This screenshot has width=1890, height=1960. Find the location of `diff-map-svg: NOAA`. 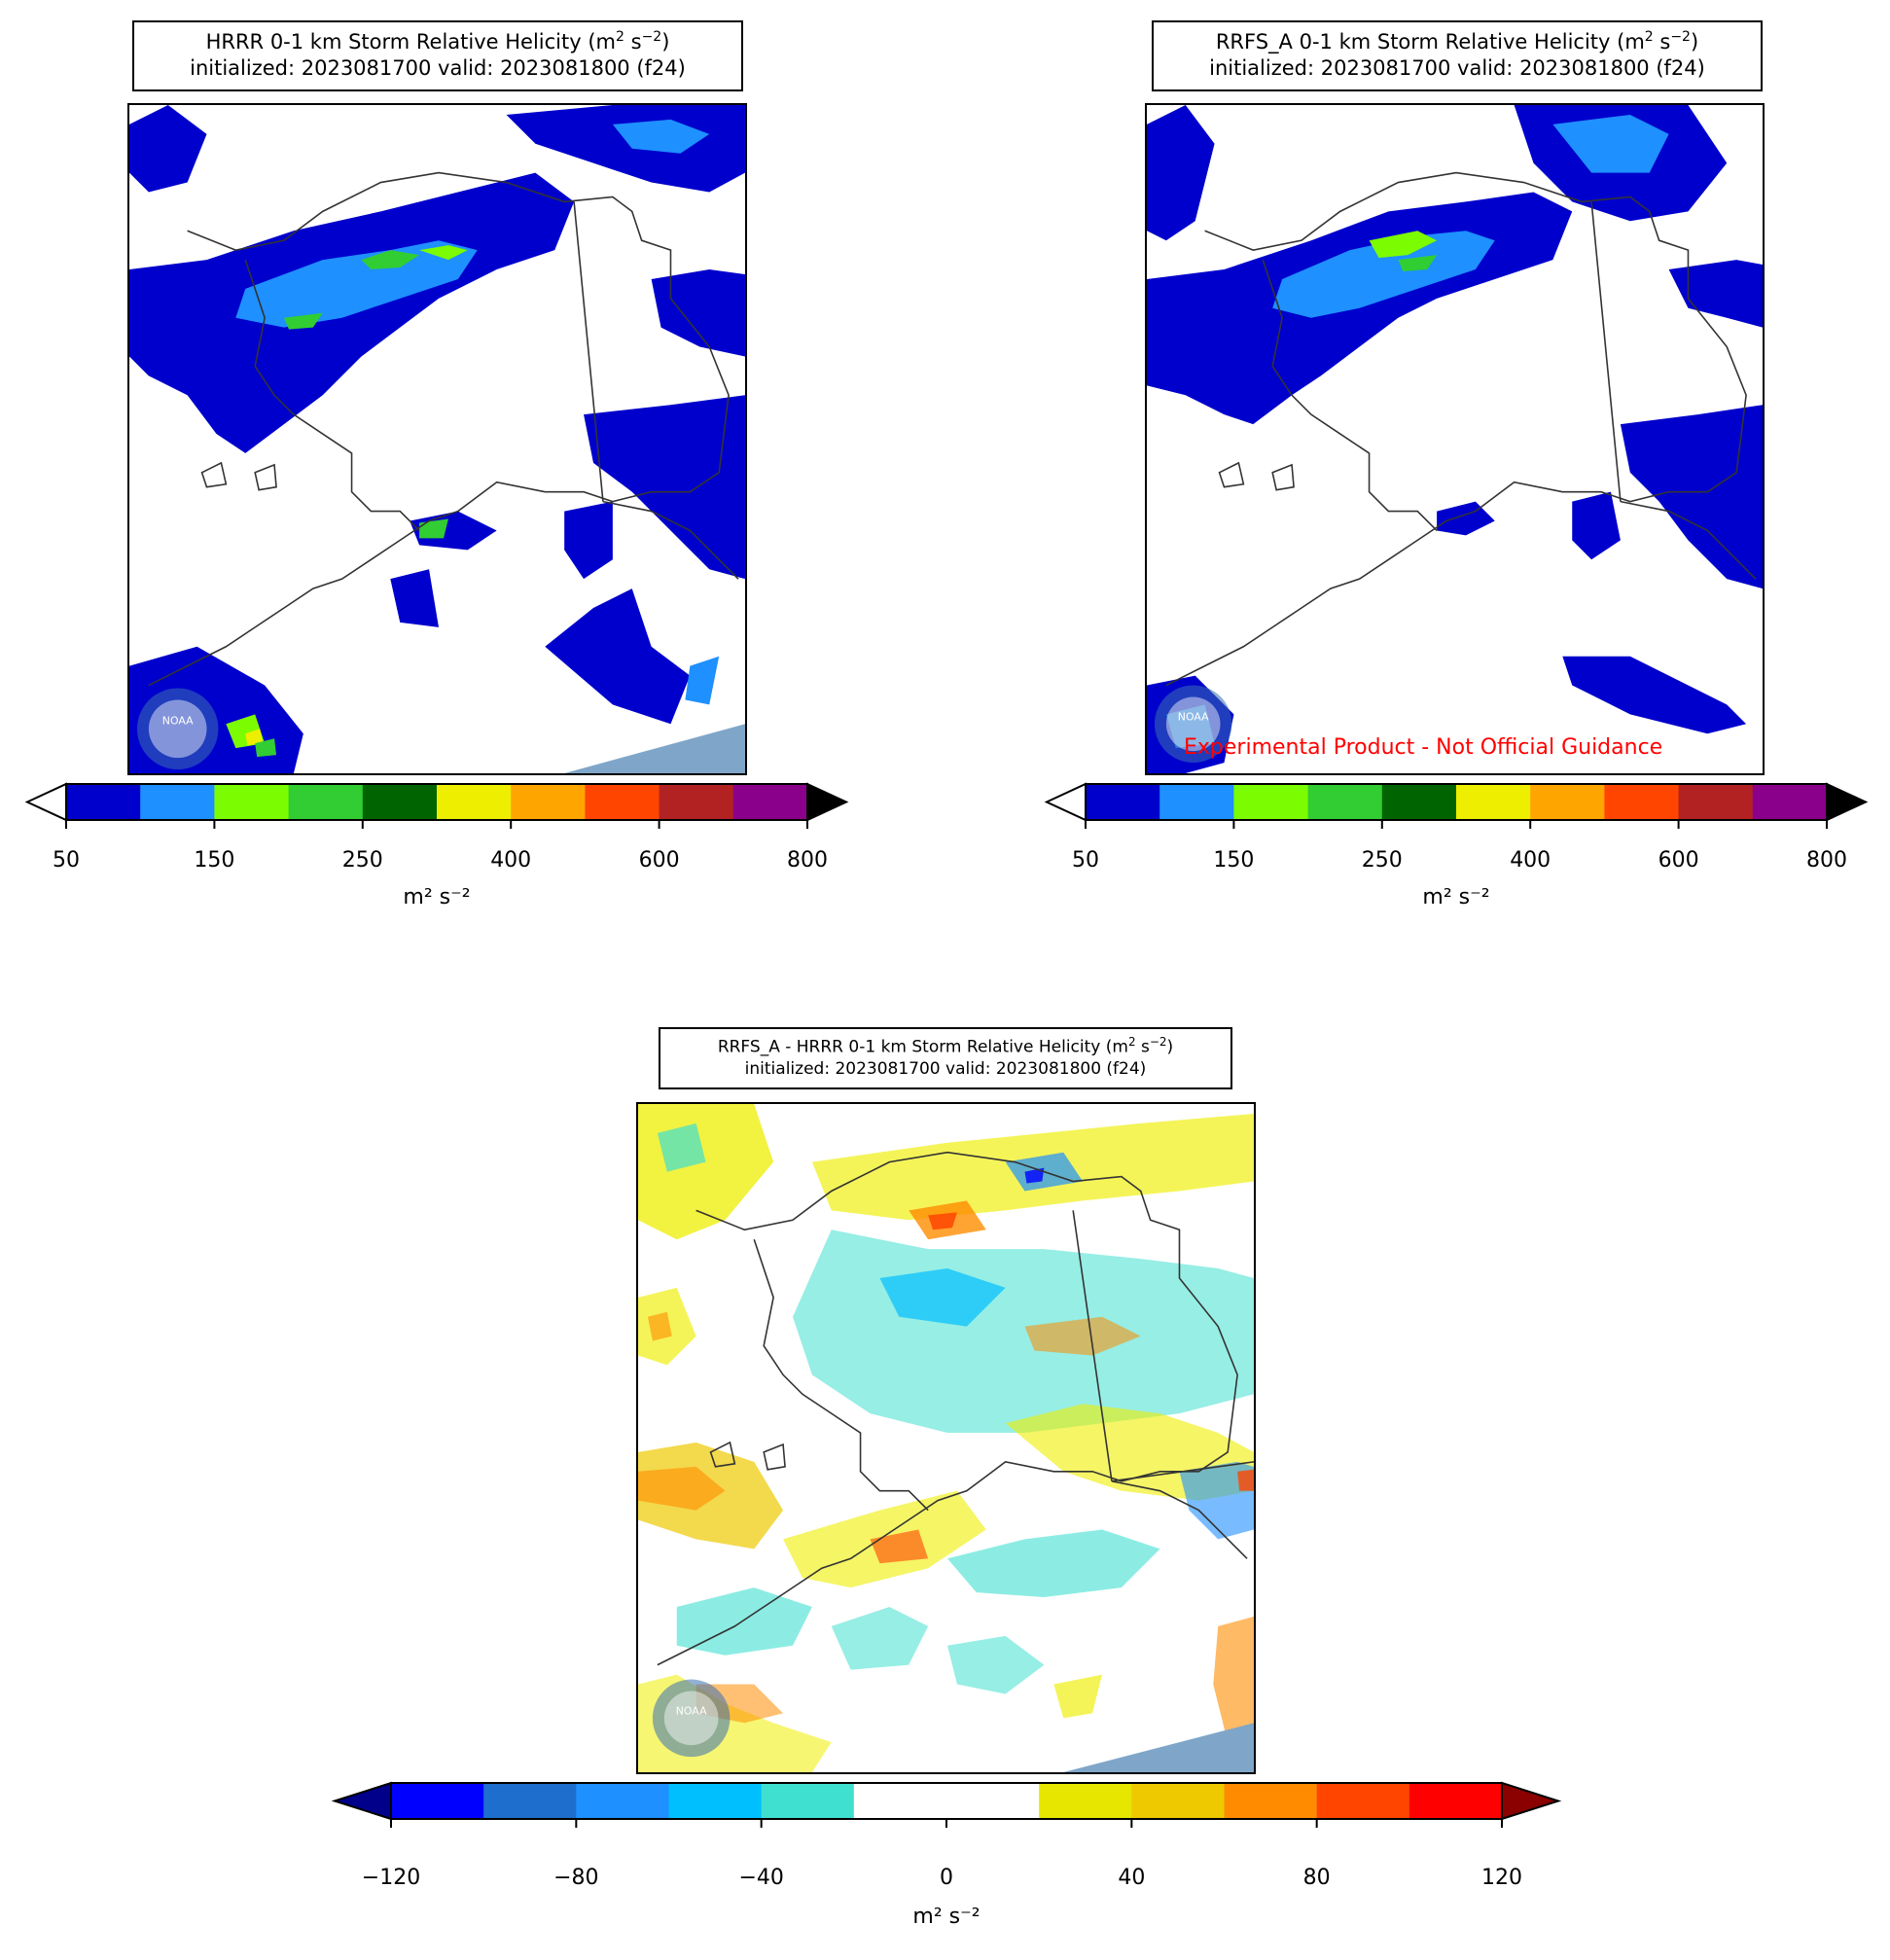

diff-map-svg: NOAA is located at coordinates (946, 1438).